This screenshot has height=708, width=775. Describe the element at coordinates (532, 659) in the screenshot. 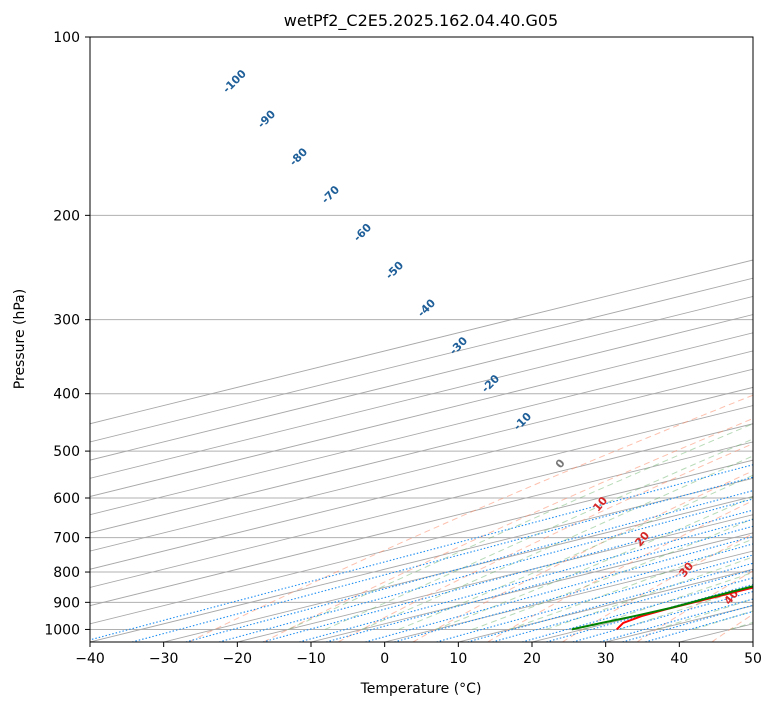

I see `x-tick-label: 20` at that location.